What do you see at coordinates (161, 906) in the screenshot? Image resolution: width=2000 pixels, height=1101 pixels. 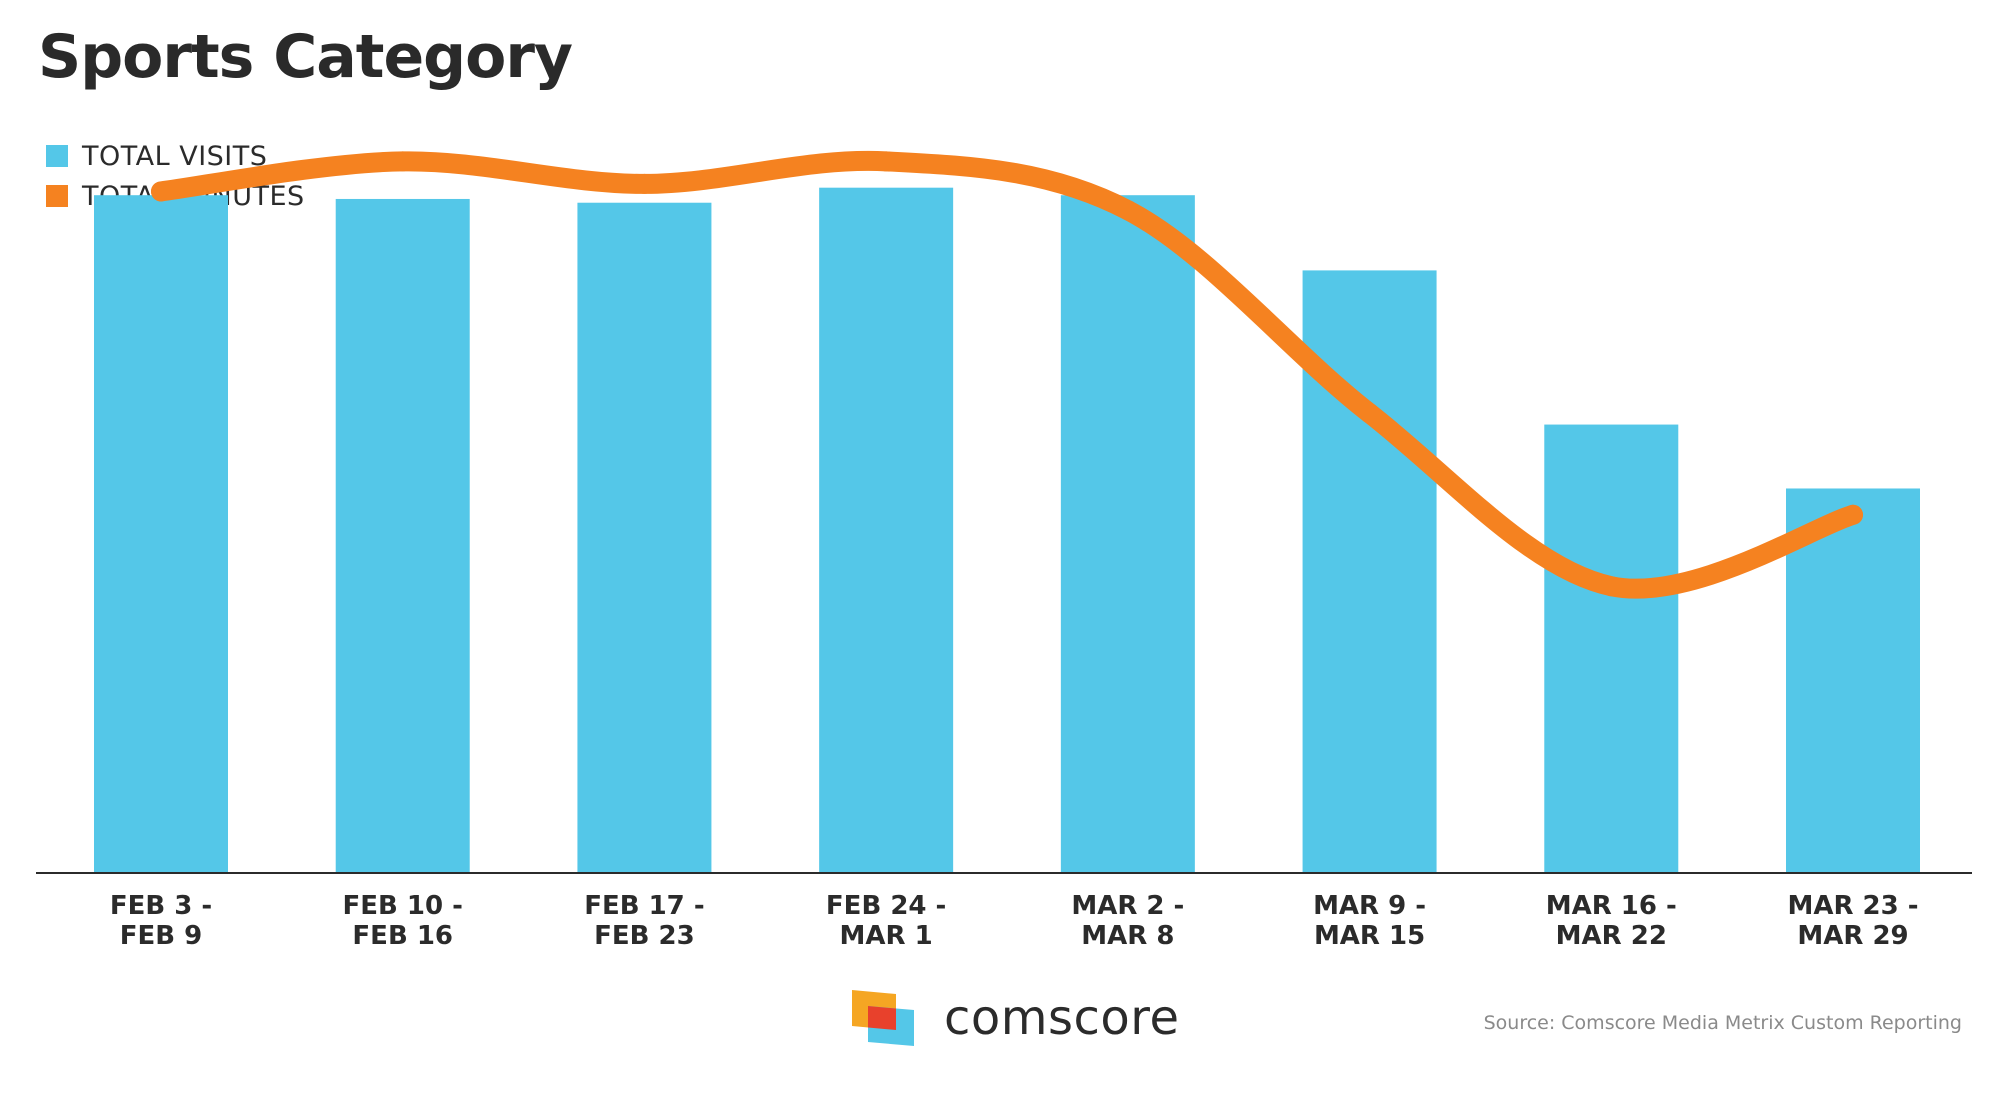 I see `x-tick-label-1-line-1: FEB 3 -` at bounding box center [161, 906].